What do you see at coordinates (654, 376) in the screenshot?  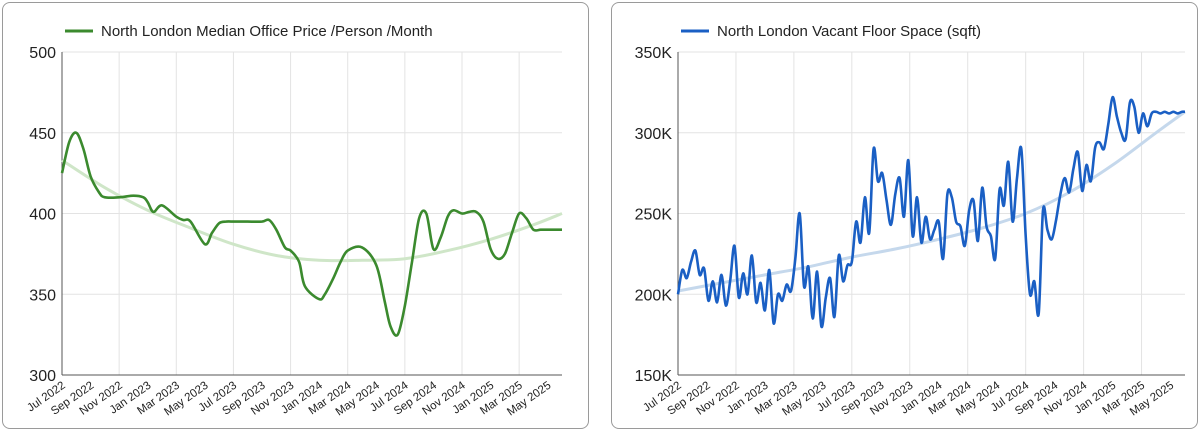 I see `y-tick-label: 150K` at bounding box center [654, 376].